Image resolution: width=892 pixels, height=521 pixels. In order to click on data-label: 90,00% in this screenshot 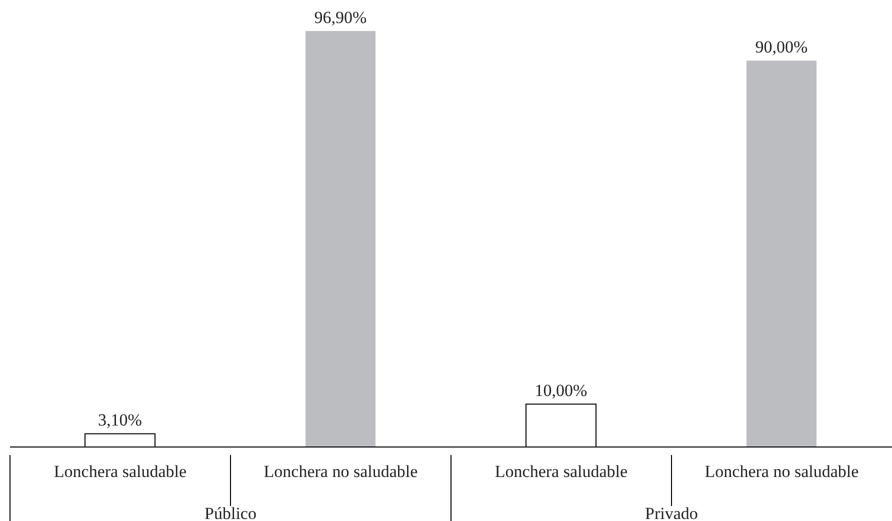, I will do `click(781, 47)`.